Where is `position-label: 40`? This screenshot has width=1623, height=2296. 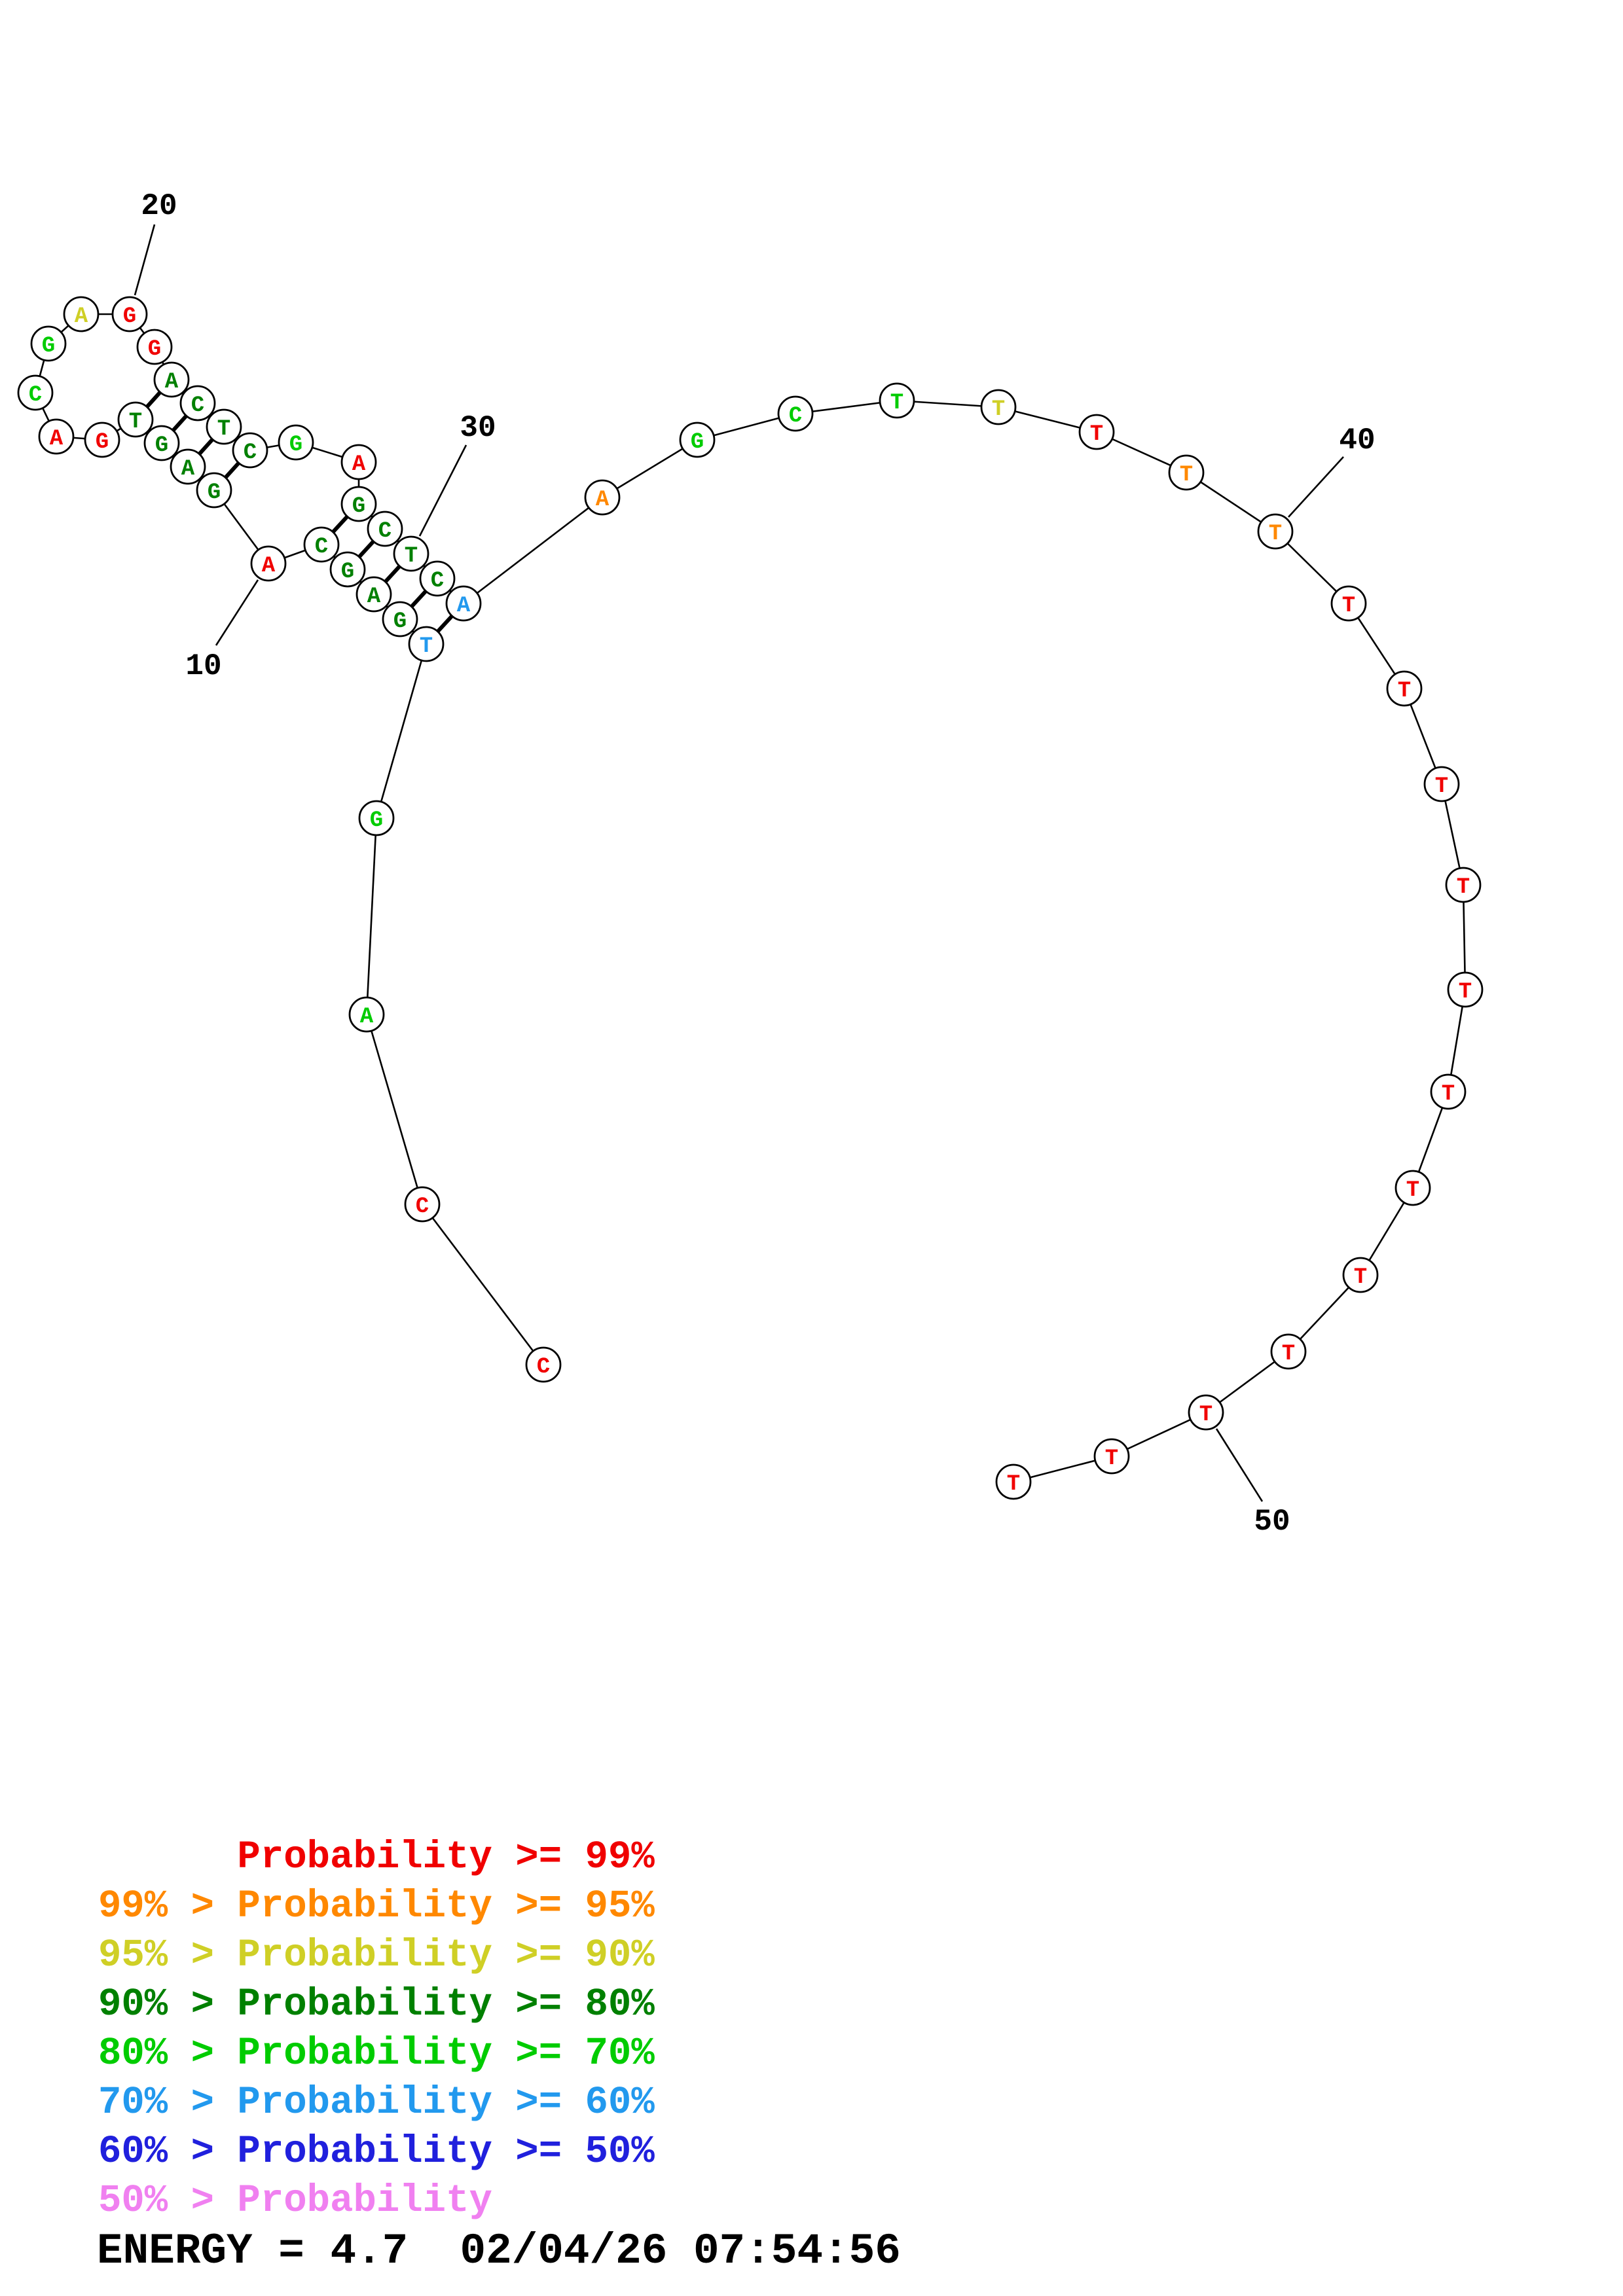
position-label: 40 is located at coordinates (1357, 440).